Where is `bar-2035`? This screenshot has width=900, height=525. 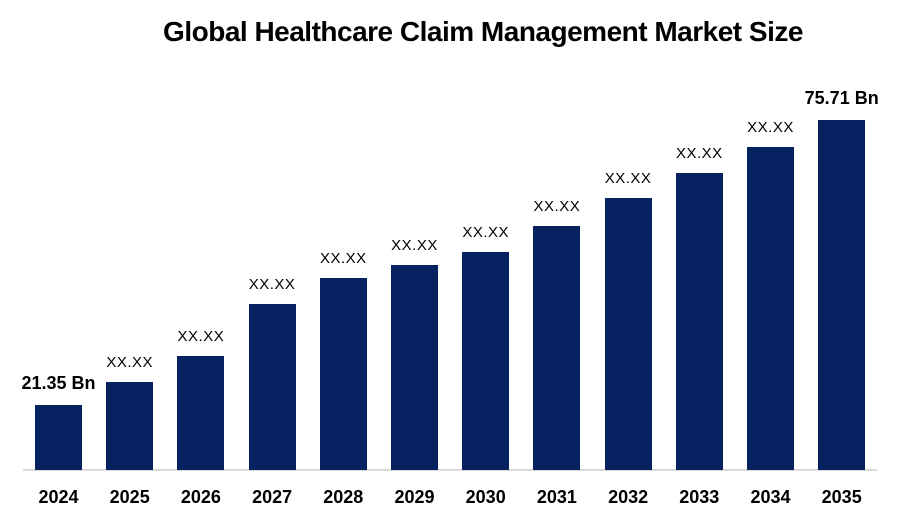
bar-2035 is located at coordinates (842, 295).